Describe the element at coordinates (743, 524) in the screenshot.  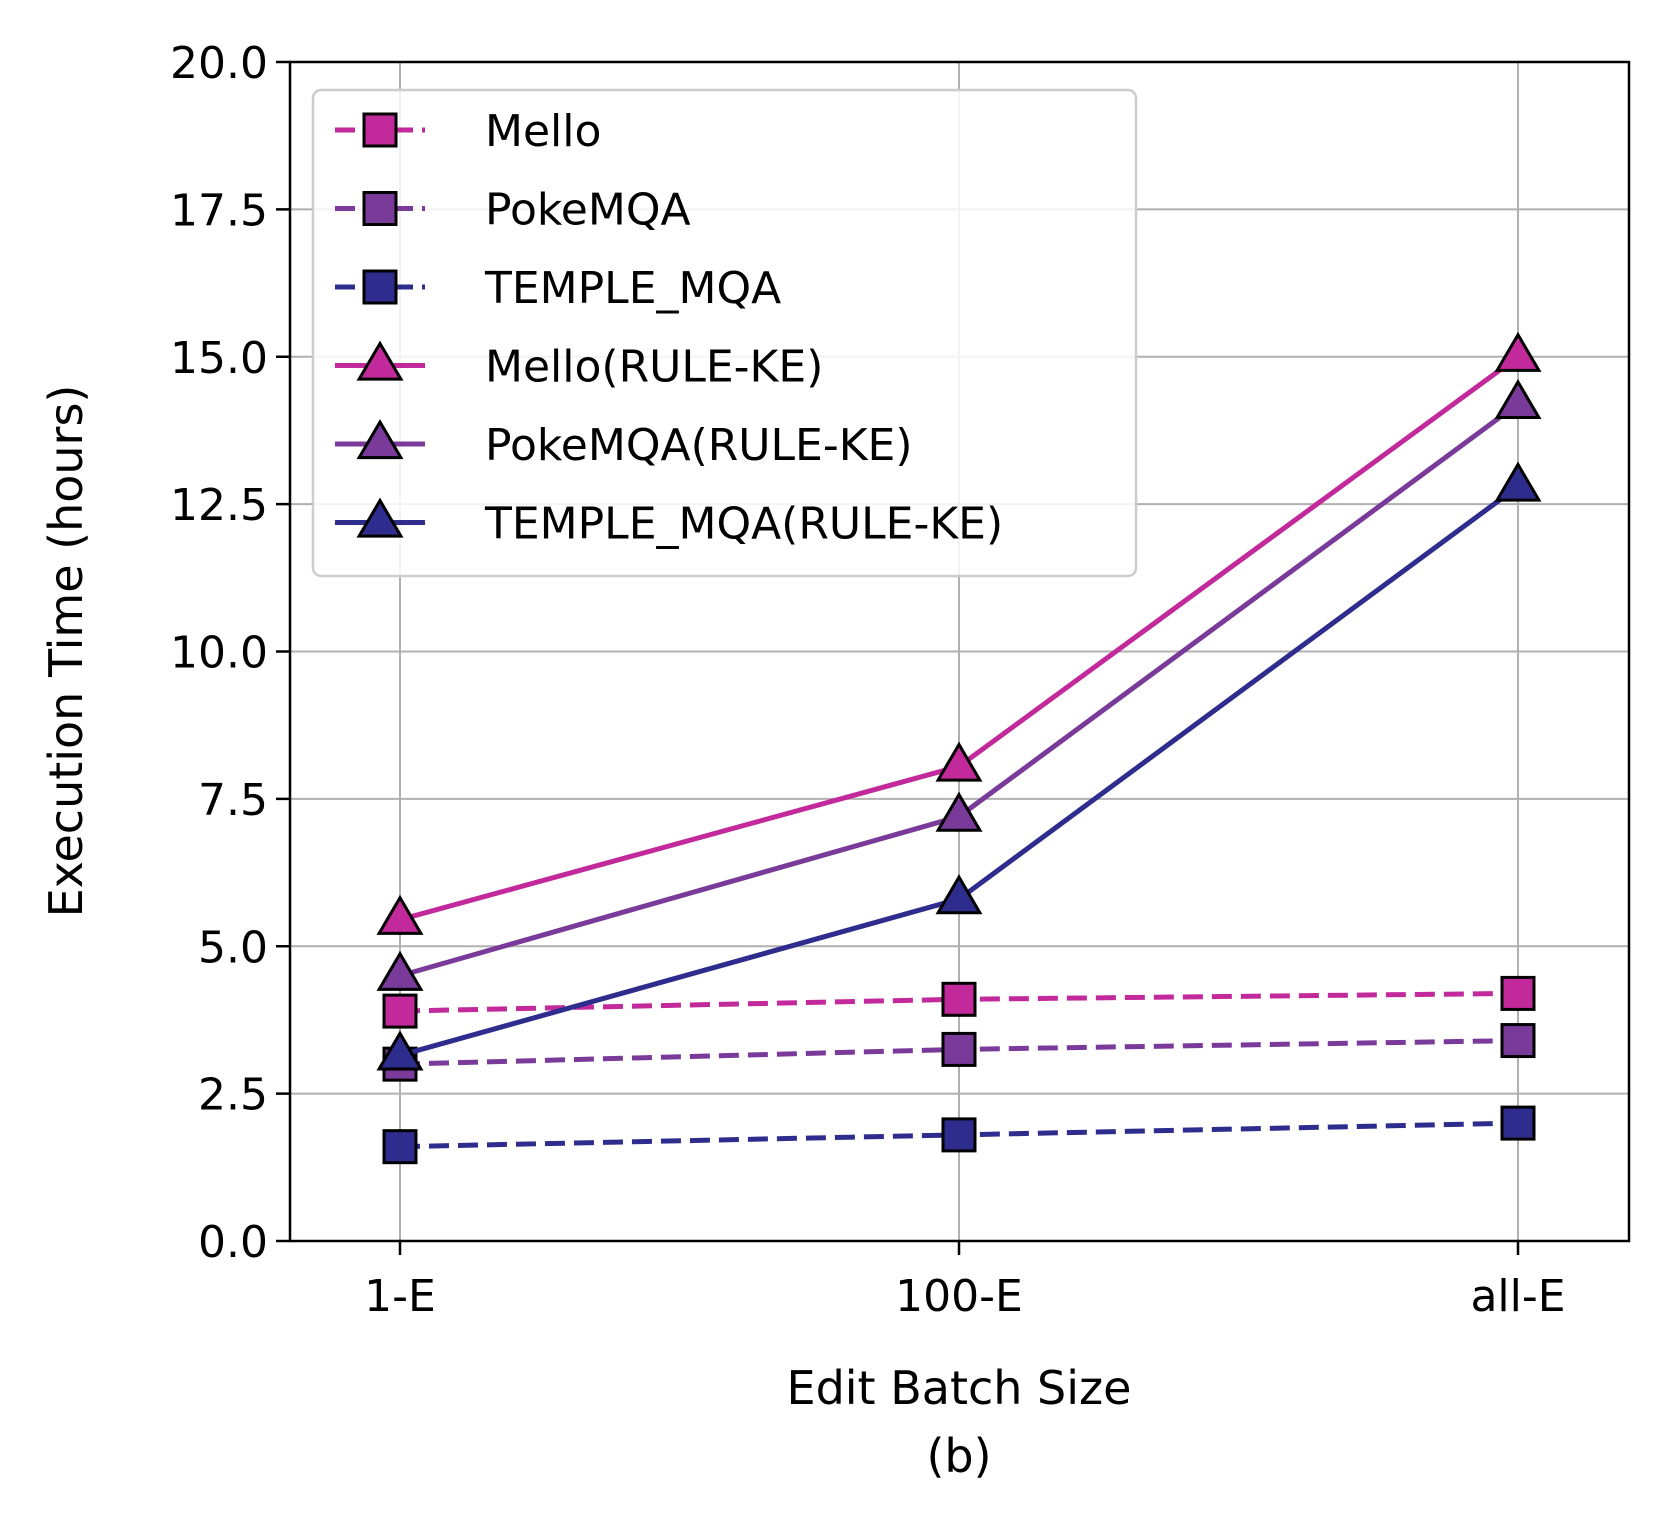
I see `legend-label: TEMPLE_MQA(RULE-KE)` at that location.